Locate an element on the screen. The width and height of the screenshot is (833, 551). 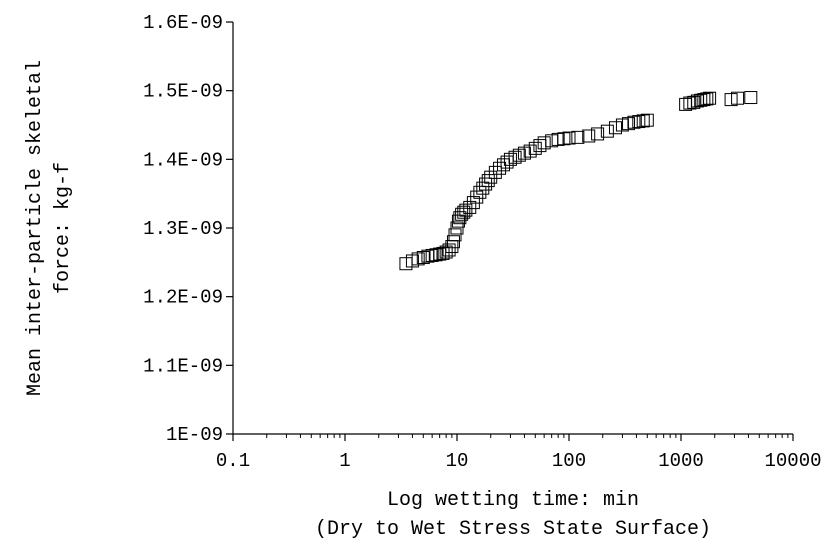
data-points is located at coordinates (578, 181).